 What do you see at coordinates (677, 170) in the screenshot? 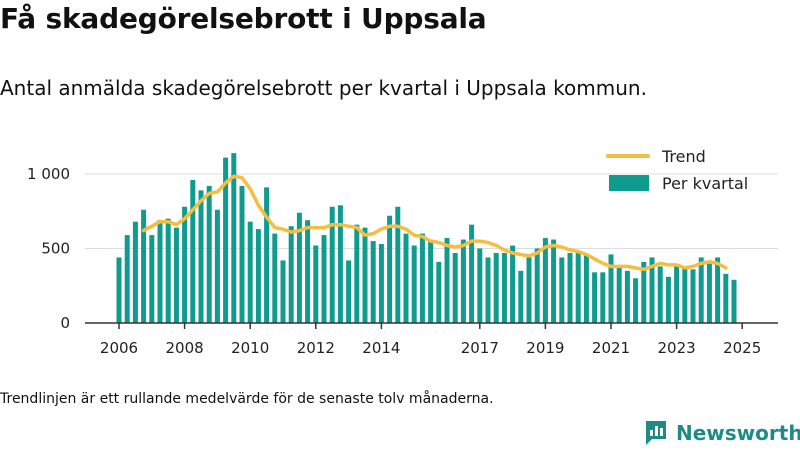
I see `legend: Trend Per kvartal` at bounding box center [677, 170].